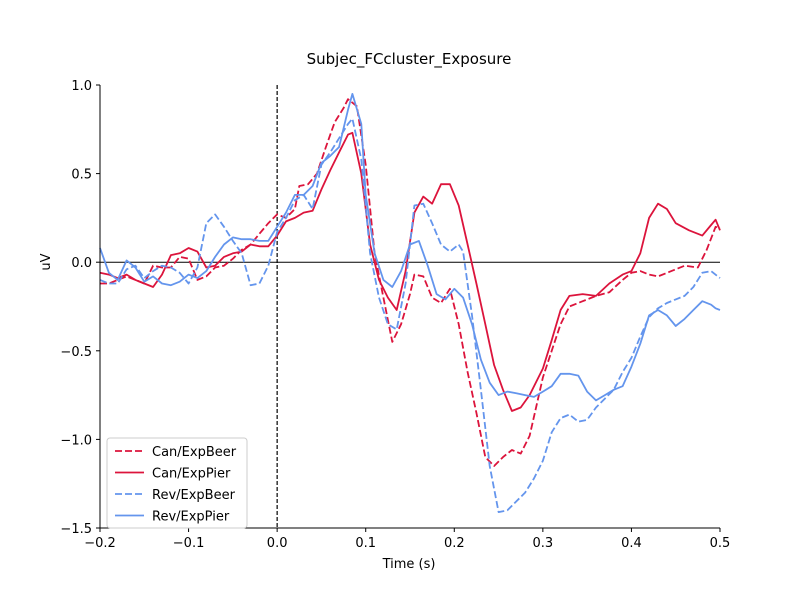 The image size is (800, 600). What do you see at coordinates (76, 352) in the screenshot?
I see `y-tick-label: −0.5` at bounding box center [76, 352].